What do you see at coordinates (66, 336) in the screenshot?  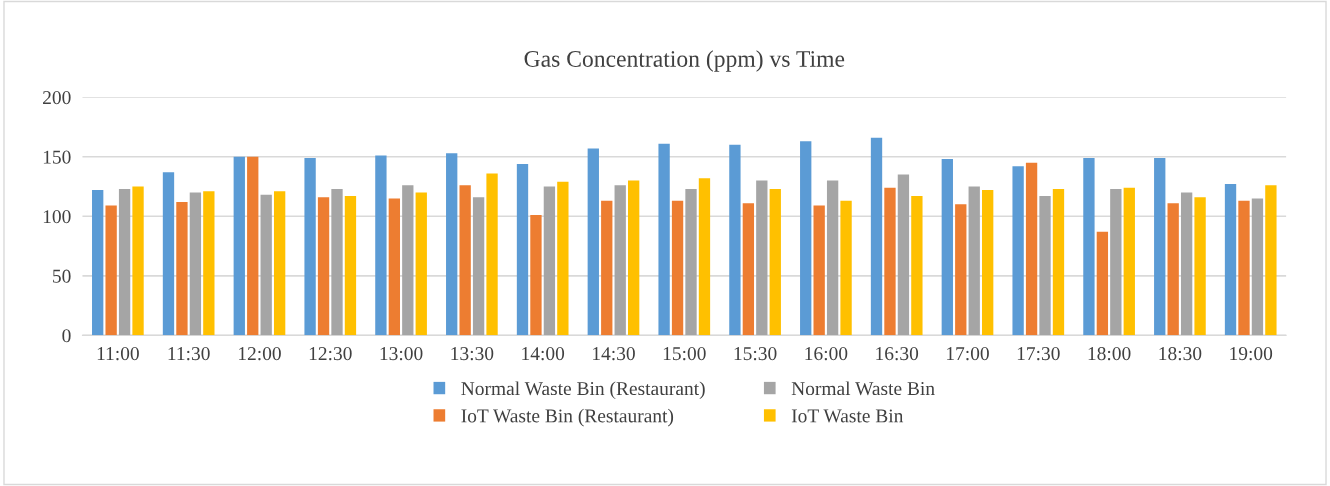 I see `y-tick-label: 0` at bounding box center [66, 336].